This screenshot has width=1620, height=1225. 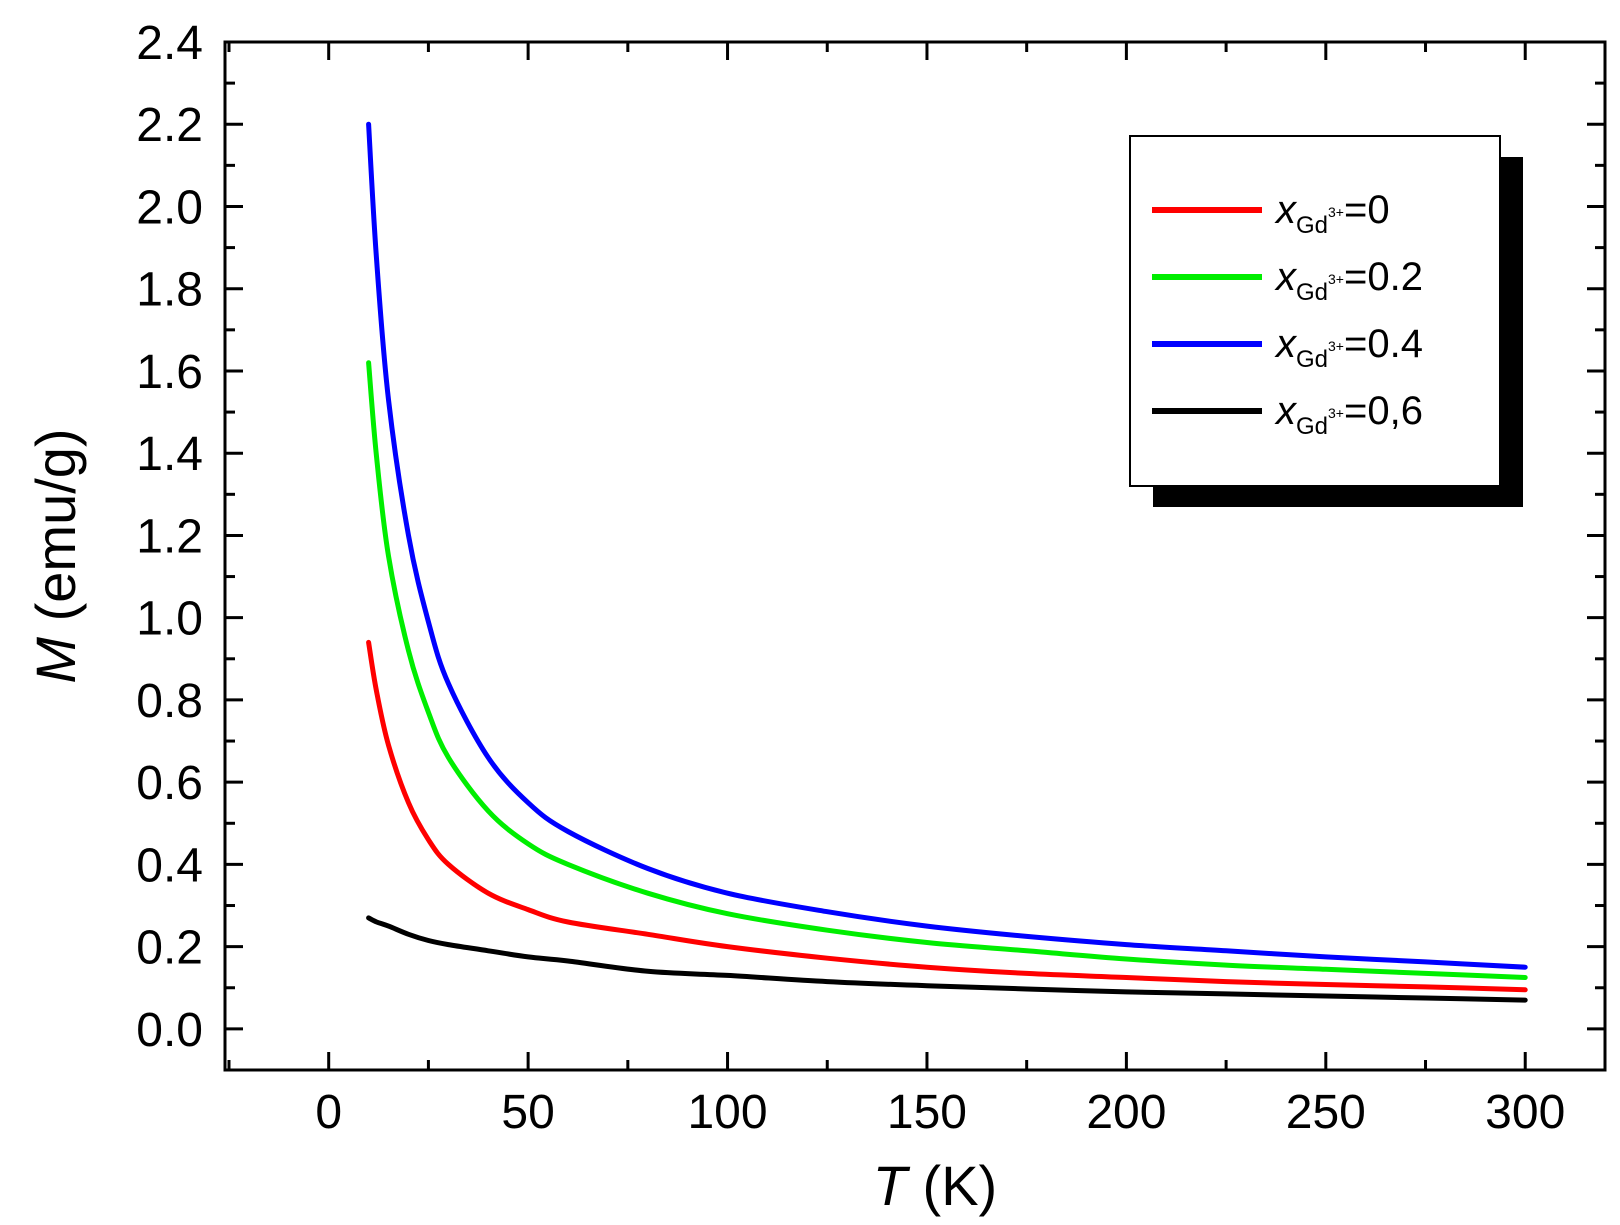 I want to click on y-tick-label: 2.0, so click(x=169, y=207).